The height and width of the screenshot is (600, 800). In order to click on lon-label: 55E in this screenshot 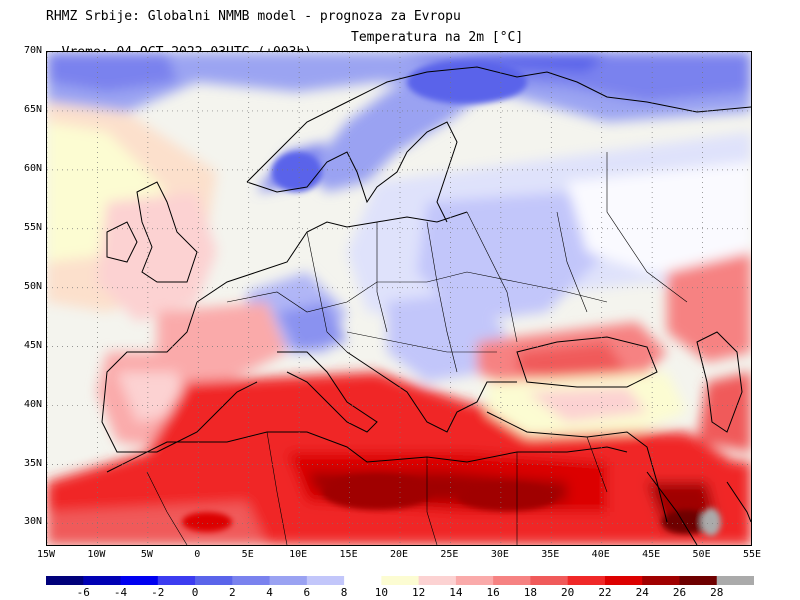, I will do `click(752, 554)`.